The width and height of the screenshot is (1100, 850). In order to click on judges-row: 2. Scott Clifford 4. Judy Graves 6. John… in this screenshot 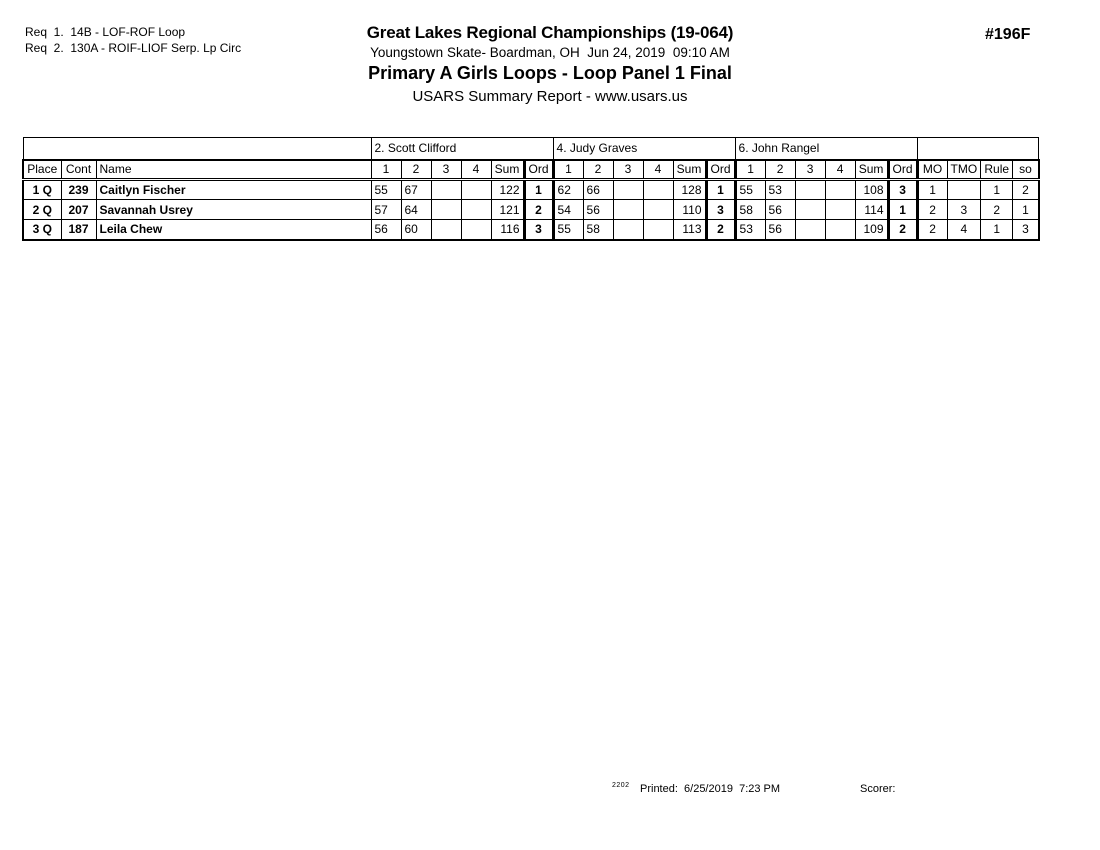, I will do `click(531, 148)`.